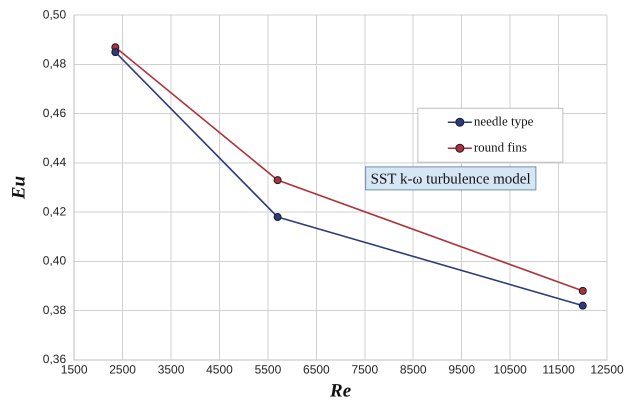 The width and height of the screenshot is (635, 403). What do you see at coordinates (268, 369) in the screenshot?
I see `x-tick-label: 5500` at bounding box center [268, 369].